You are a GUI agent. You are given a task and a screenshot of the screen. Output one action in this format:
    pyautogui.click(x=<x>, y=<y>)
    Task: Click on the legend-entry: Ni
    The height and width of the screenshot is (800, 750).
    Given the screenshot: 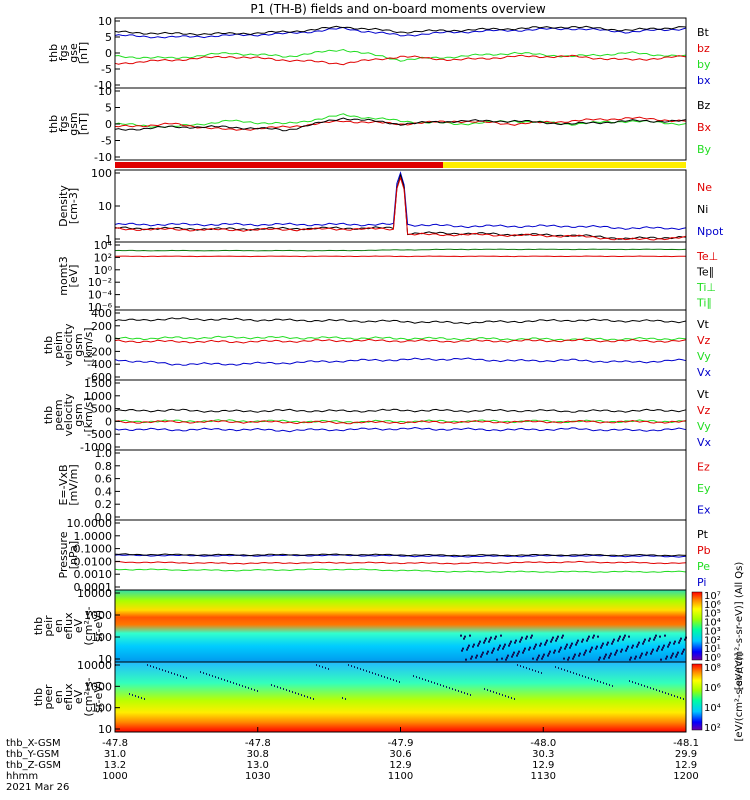 What is the action you would take?
    pyautogui.click(x=702, y=209)
    